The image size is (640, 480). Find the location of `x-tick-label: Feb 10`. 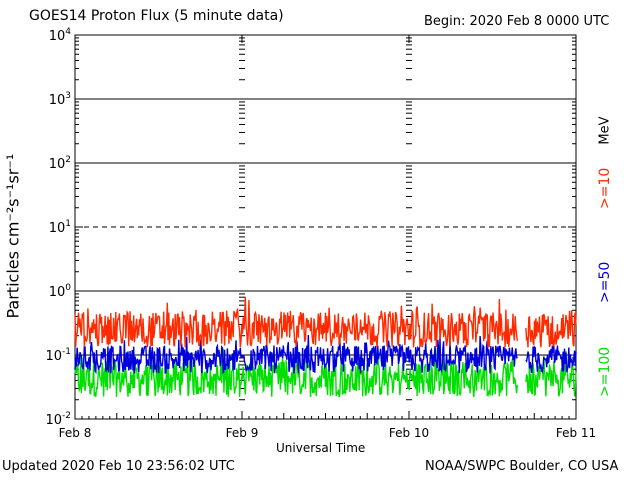

x-tick-label: Feb 10 is located at coordinates (409, 433).